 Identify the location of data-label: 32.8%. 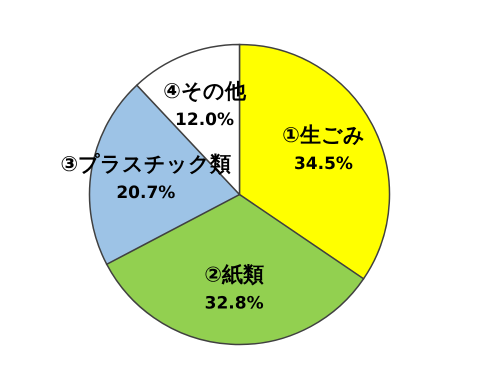
(234, 303).